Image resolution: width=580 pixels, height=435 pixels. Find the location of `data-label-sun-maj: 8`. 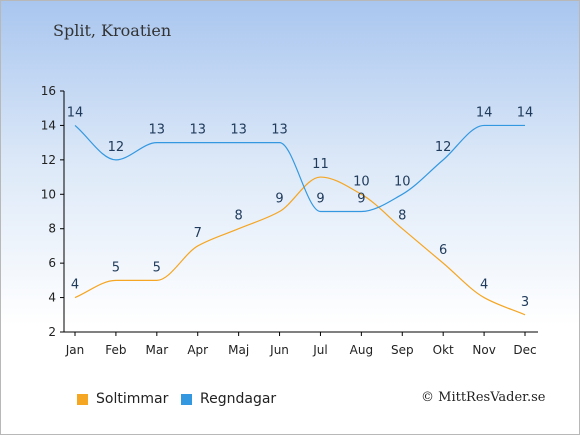

data-label-sun-maj: 8 is located at coordinates (238, 216).